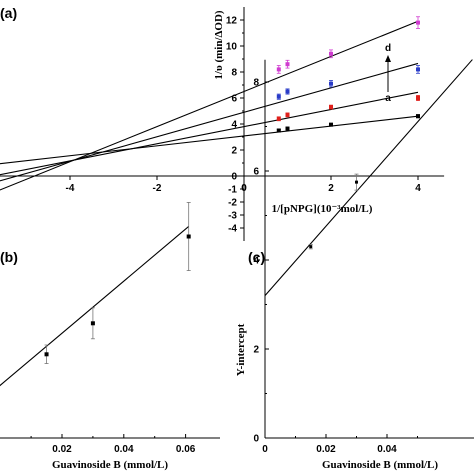 Image resolution: width=474 pixels, height=474 pixels. Describe the element at coordinates (388, 58) in the screenshot. I see `panel-a-series-arrowhead` at that location.